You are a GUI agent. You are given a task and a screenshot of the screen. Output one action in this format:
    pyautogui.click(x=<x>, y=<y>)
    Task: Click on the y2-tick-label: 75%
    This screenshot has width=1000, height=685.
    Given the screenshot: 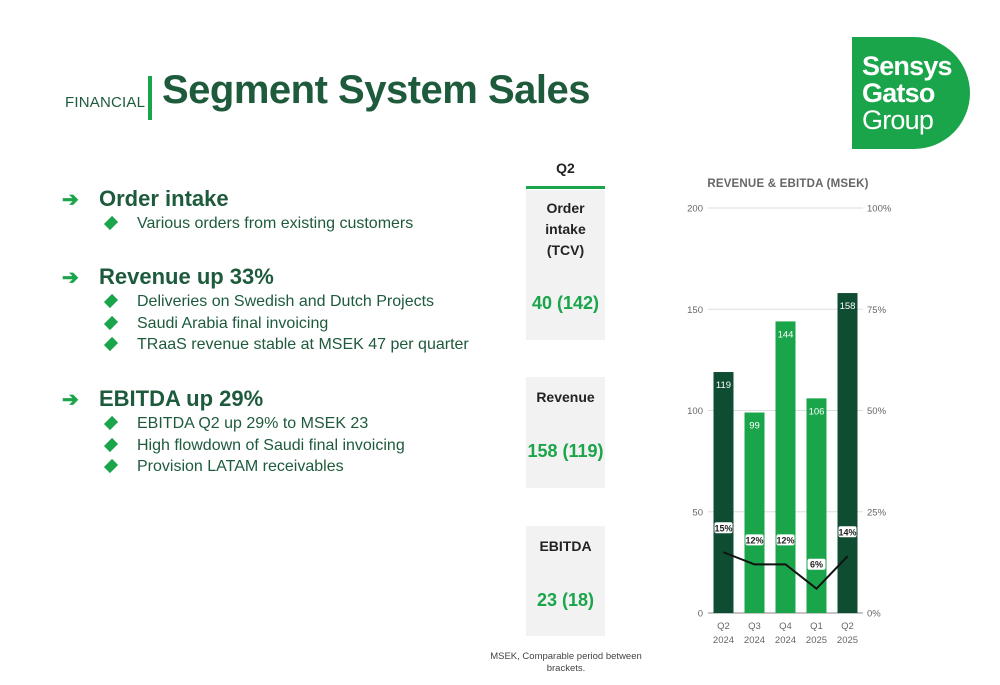 What is the action you would take?
    pyautogui.click(x=877, y=310)
    